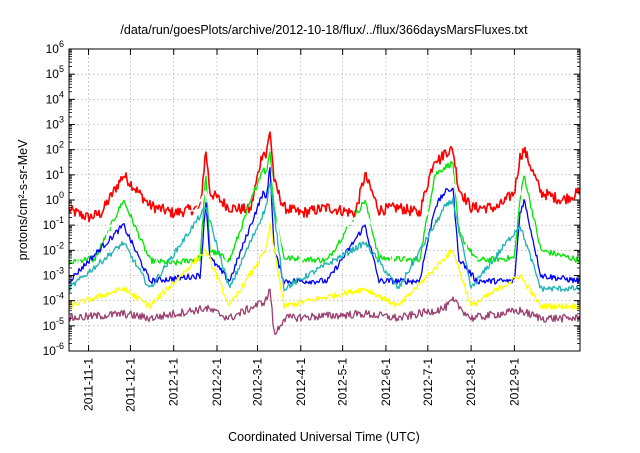 The image size is (640, 453). Describe the element at coordinates (130, 385) in the screenshot. I see `x-tick-label: 2011-12-1` at that location.